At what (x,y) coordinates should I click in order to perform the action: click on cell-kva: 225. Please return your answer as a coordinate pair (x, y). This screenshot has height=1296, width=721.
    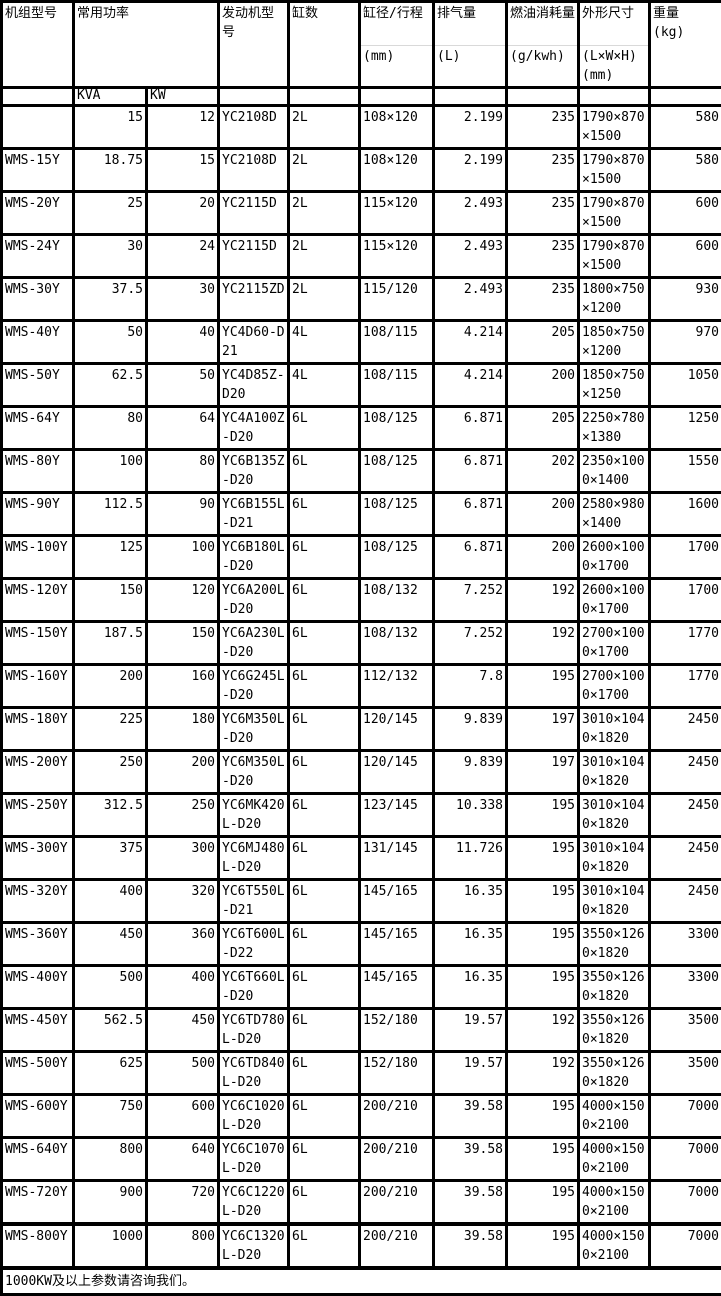
    Looking at the image, I should click on (110, 729).